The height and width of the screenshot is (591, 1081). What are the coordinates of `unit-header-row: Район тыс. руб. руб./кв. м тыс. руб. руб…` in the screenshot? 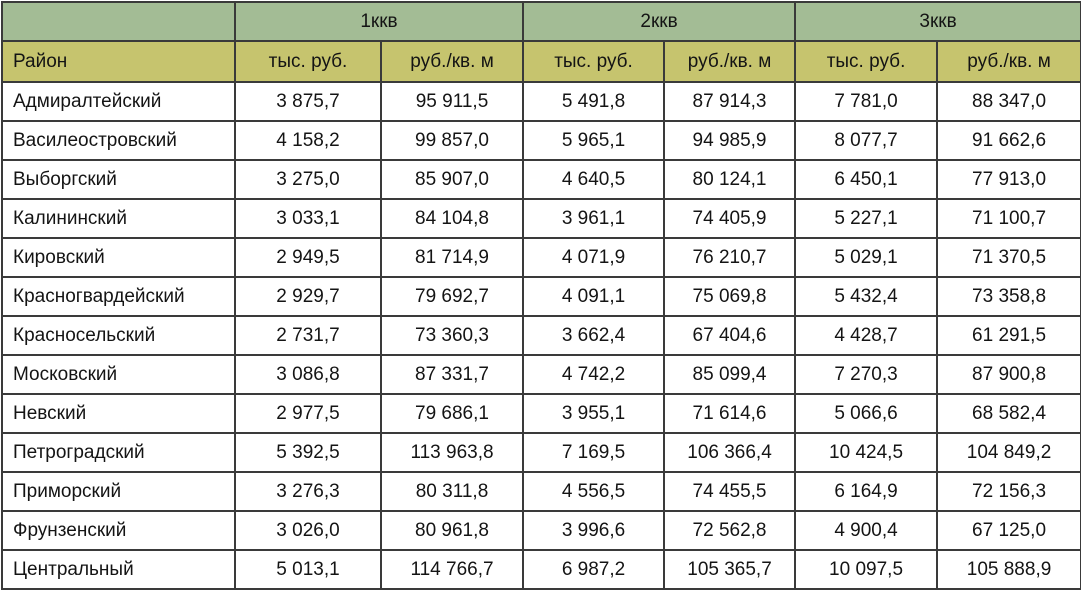 It's located at (541, 61).